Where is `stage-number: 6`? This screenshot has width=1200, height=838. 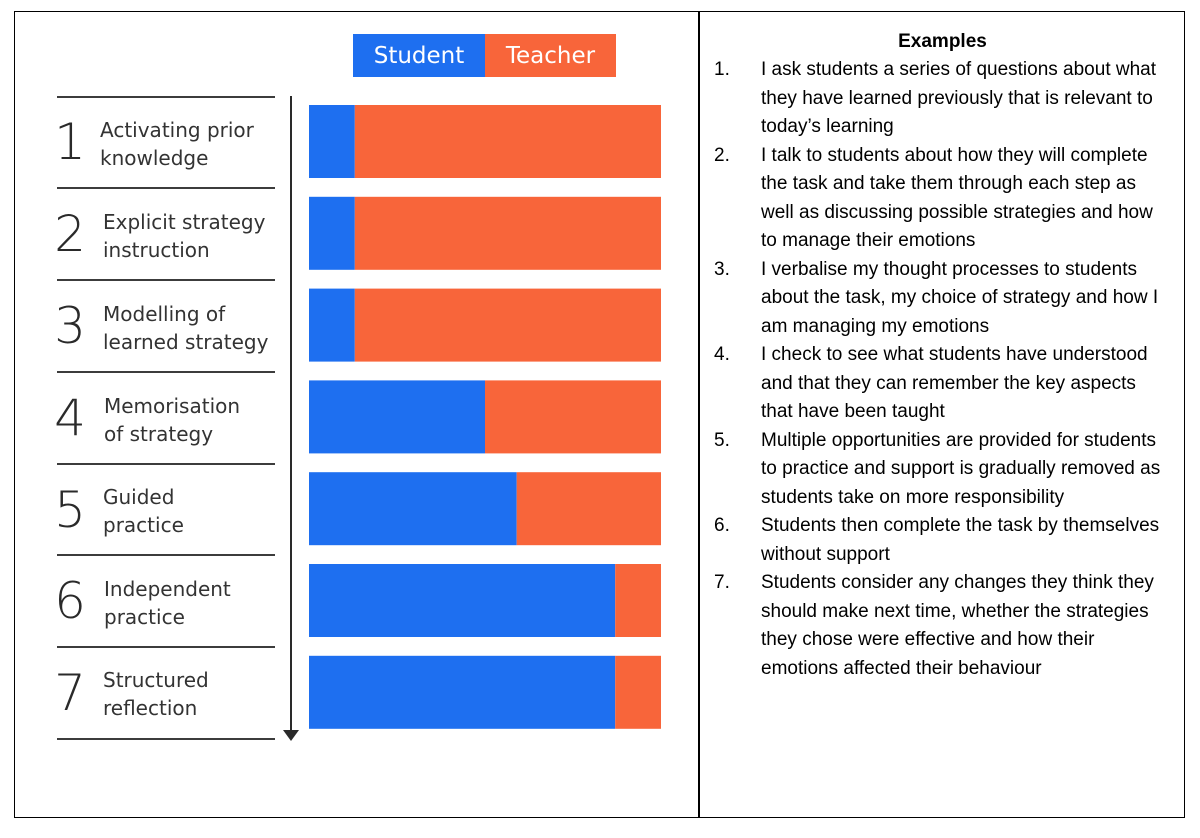
stage-number: 6 is located at coordinates (70, 601).